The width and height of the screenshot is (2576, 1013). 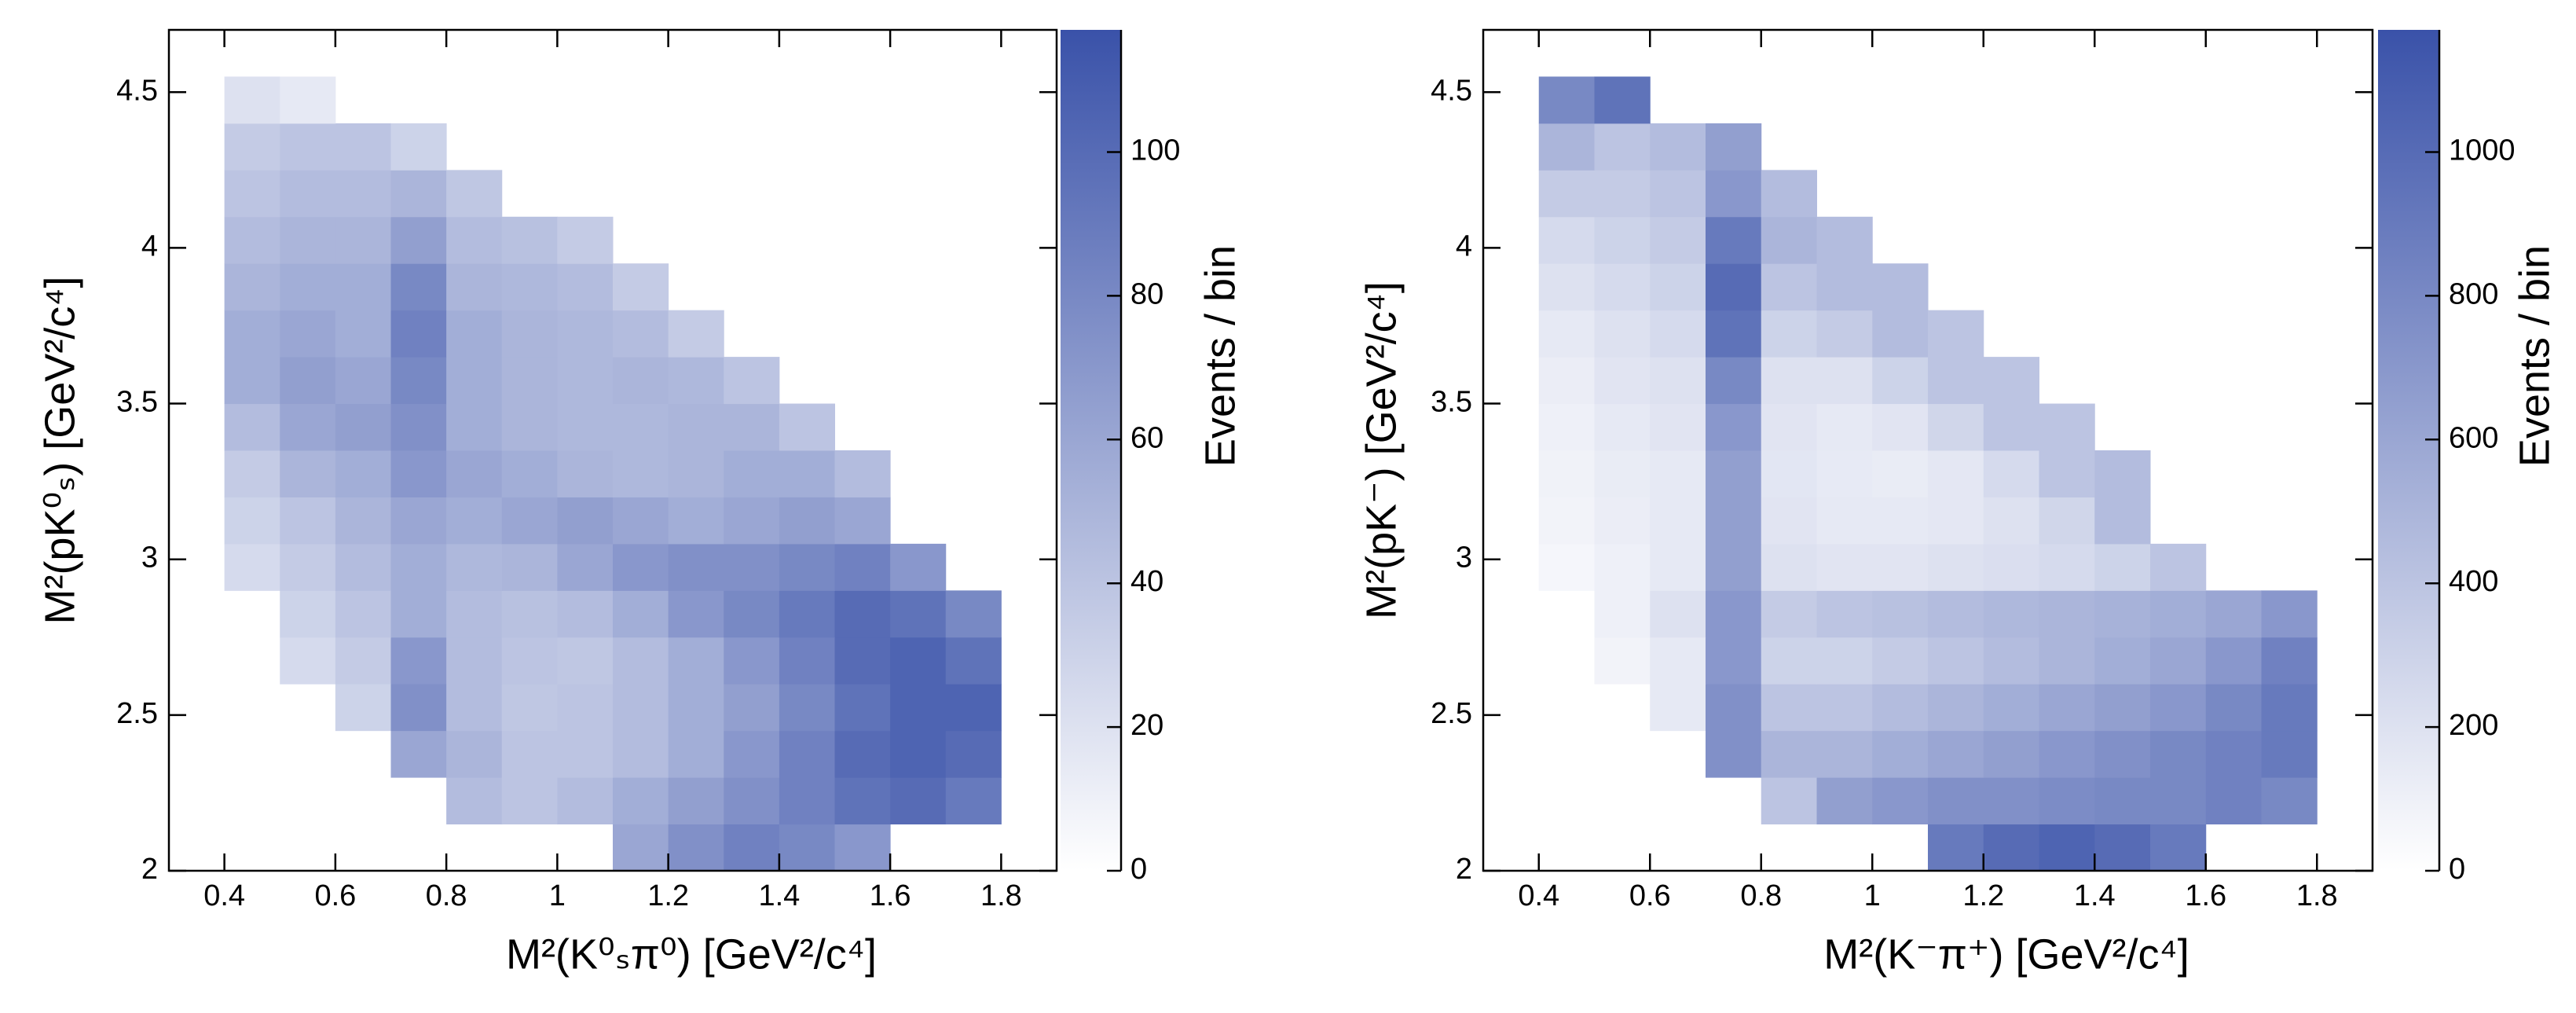 What do you see at coordinates (1464, 245) in the screenshot?
I see `y-tick-label: 4` at bounding box center [1464, 245].